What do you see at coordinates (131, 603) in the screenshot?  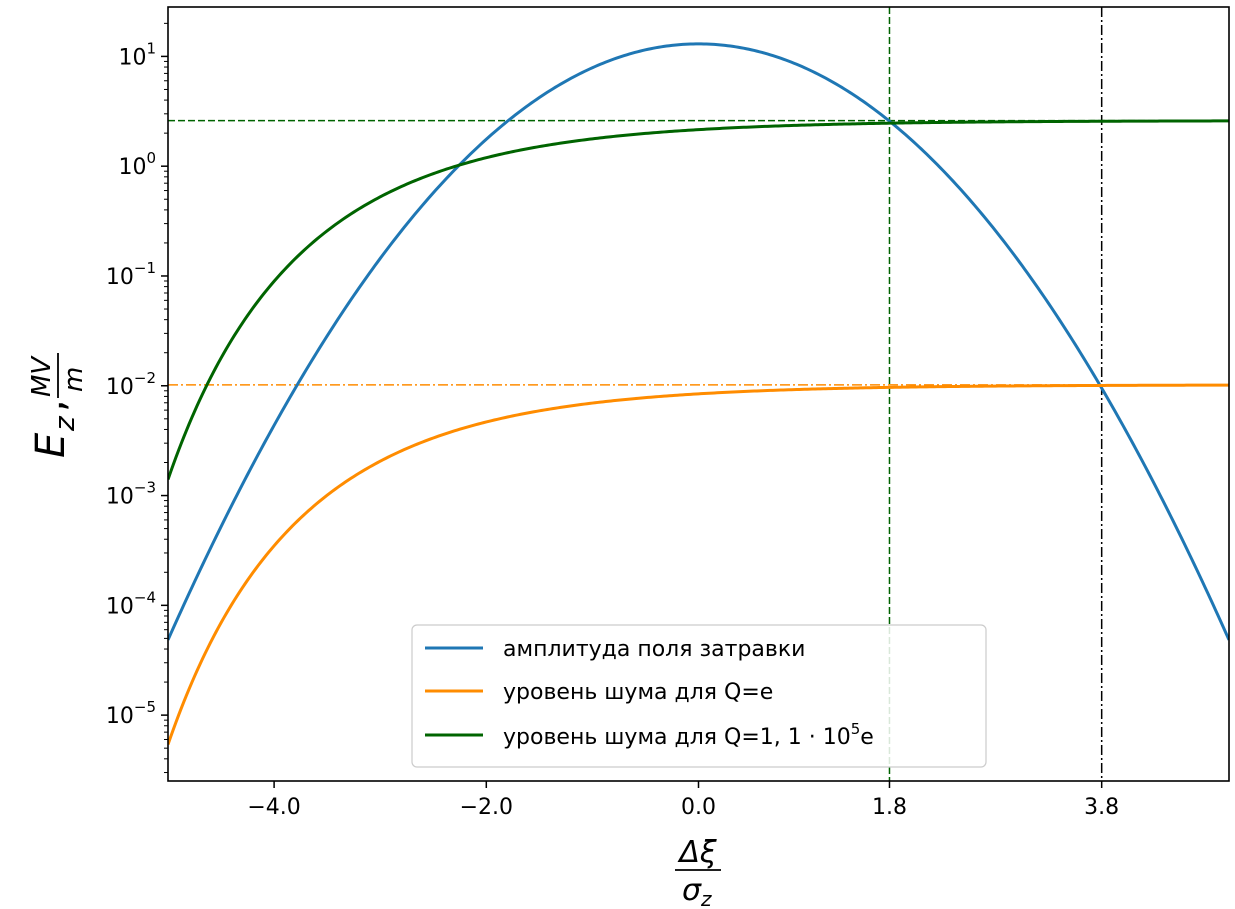 I see `y-tick-label-5: 10⁻⁴` at bounding box center [131, 603].